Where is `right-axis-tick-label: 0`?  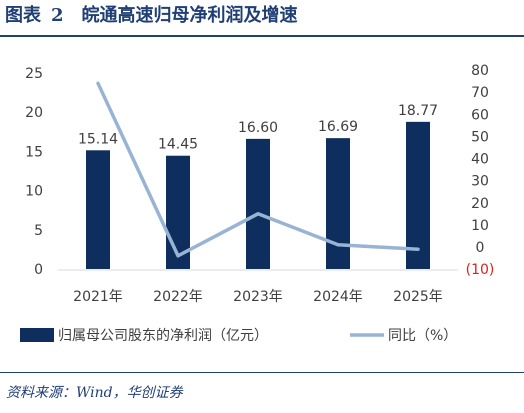
right-axis-tick-label: 0 is located at coordinates (480, 248).